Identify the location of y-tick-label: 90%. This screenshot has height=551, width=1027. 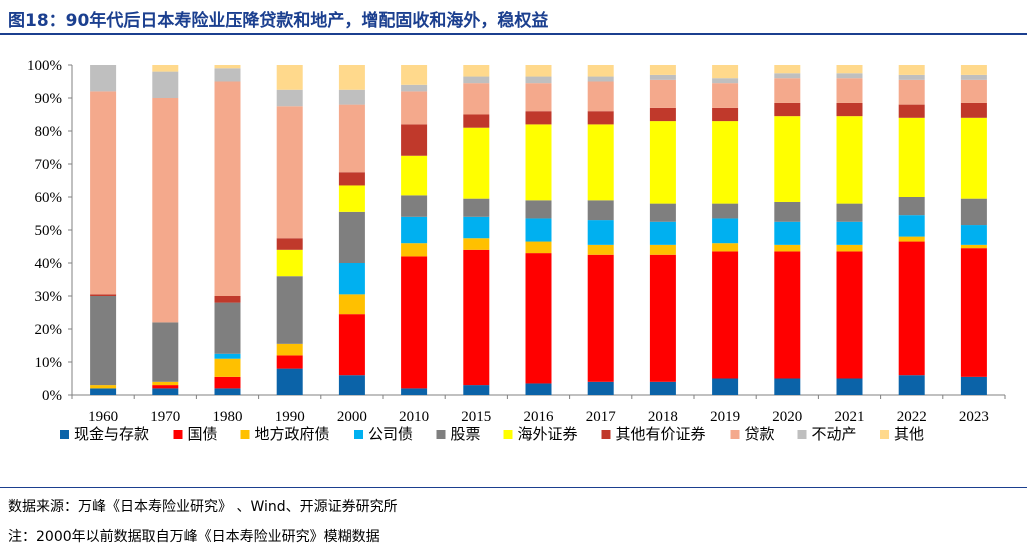
(49, 99).